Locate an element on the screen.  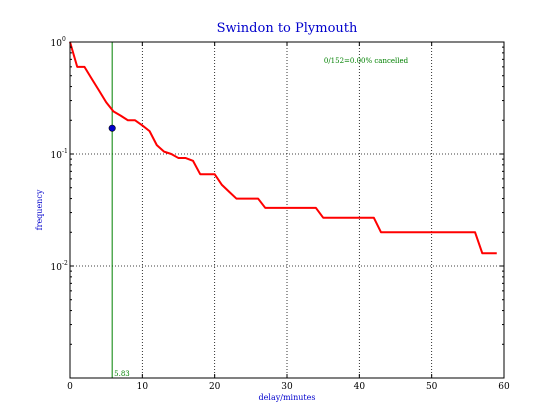
x-tick-label: 40 is located at coordinates (360, 387).